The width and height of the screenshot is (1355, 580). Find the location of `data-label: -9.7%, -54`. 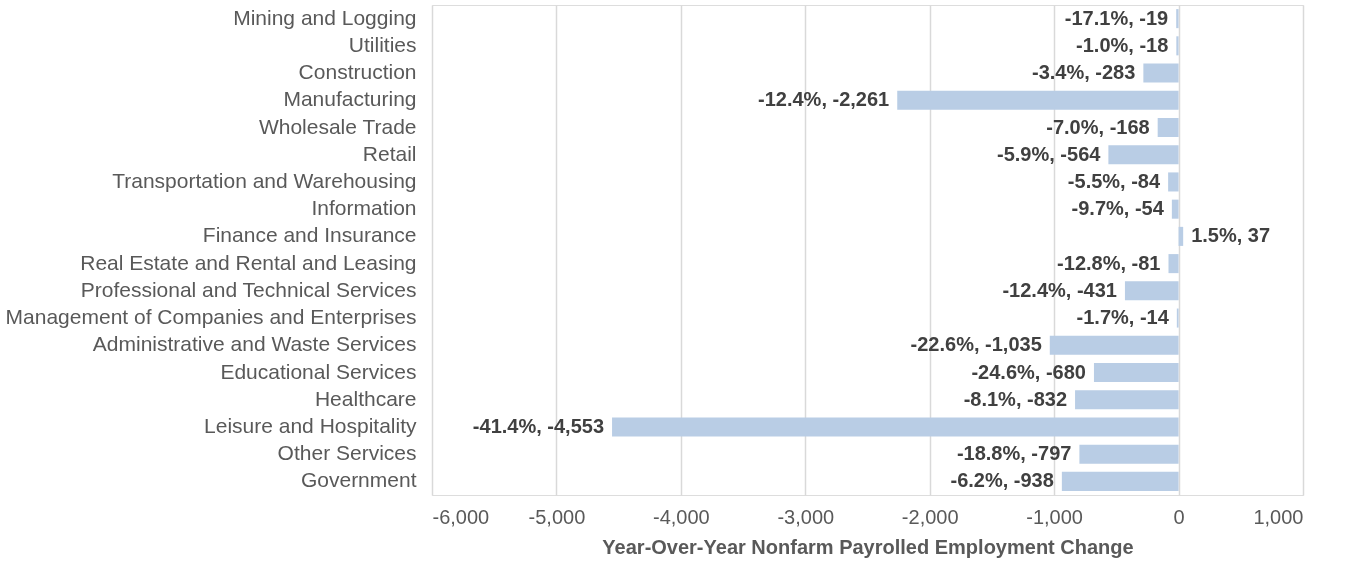

data-label: -9.7%, -54 is located at coordinates (1118, 208).